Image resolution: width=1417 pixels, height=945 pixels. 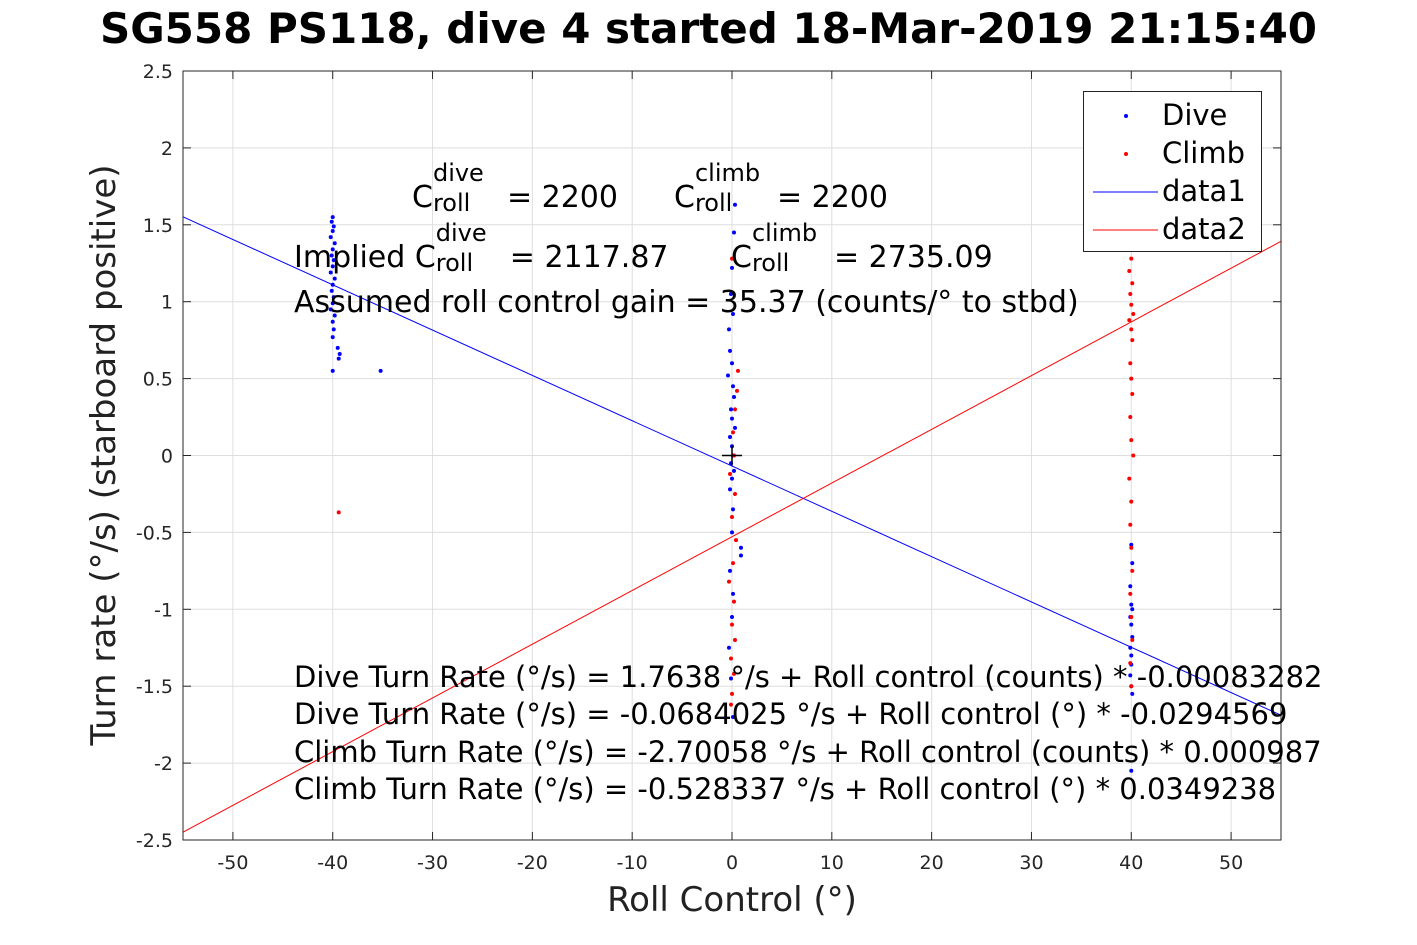 What do you see at coordinates (784, 233) in the screenshot?
I see `implied-climb-sup: climb` at bounding box center [784, 233].